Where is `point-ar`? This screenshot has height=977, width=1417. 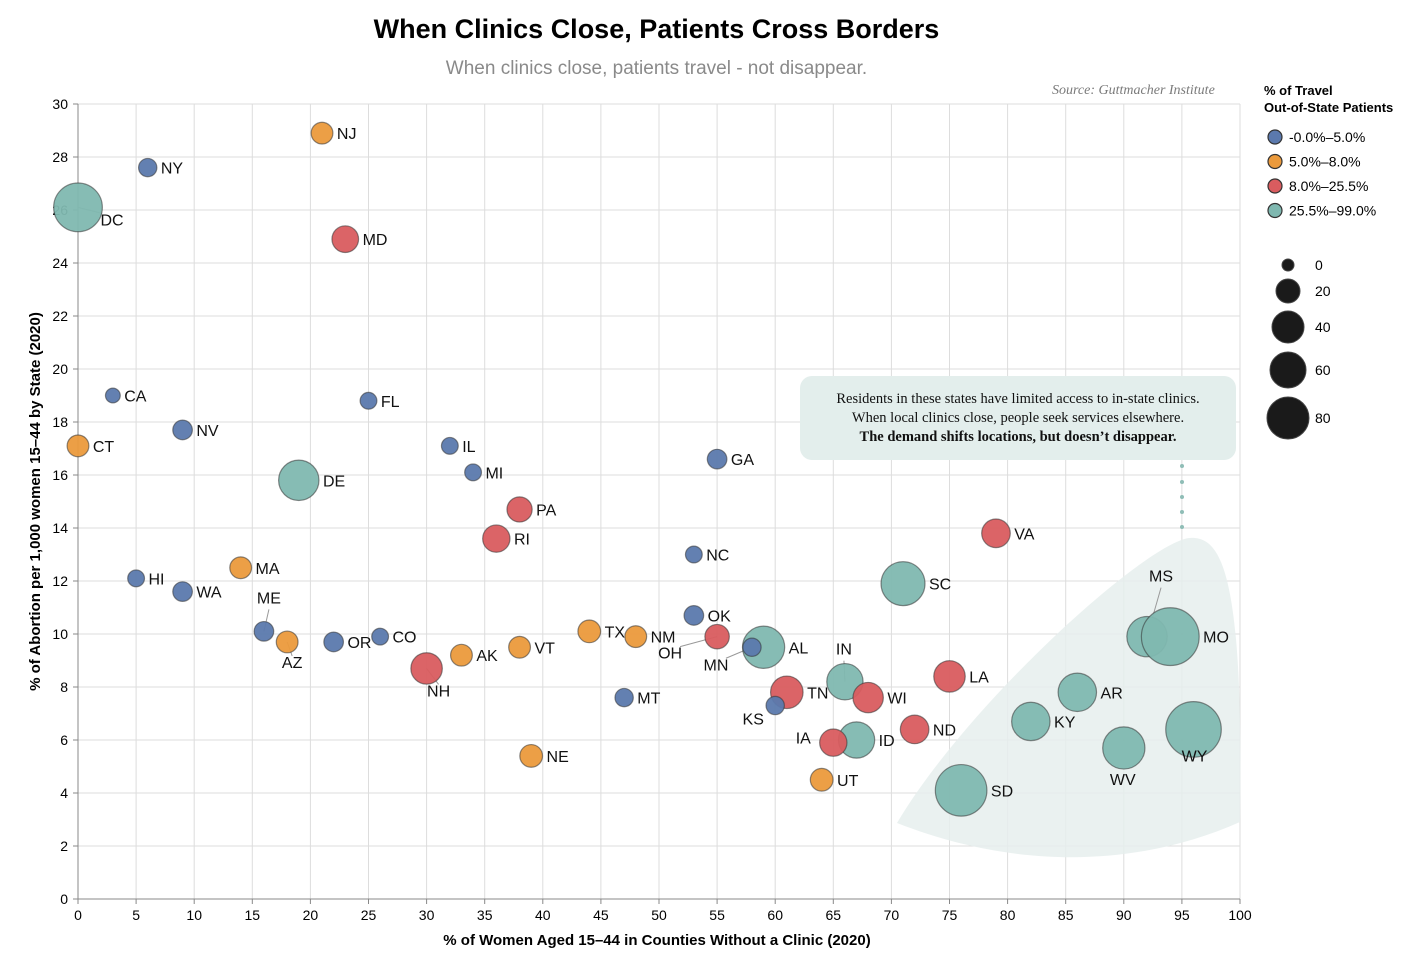 point-ar is located at coordinates (1077, 692).